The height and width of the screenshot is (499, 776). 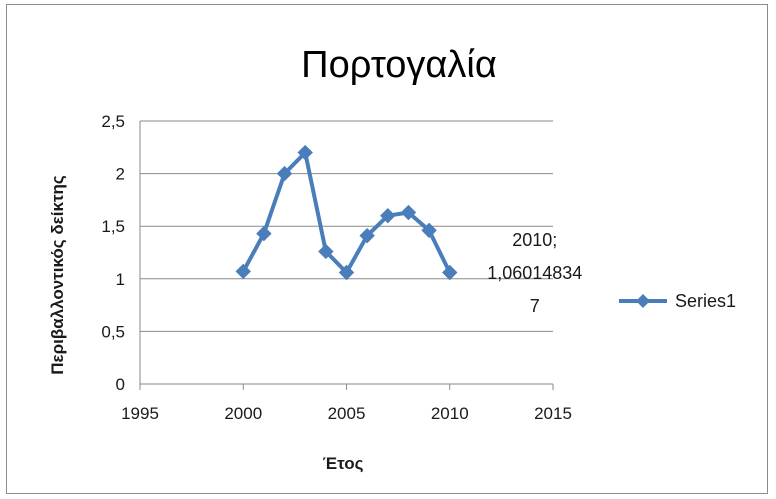 What do you see at coordinates (57, 275) in the screenshot?
I see `y-axis-label: Περιβαλλοντικός δείκτης` at bounding box center [57, 275].